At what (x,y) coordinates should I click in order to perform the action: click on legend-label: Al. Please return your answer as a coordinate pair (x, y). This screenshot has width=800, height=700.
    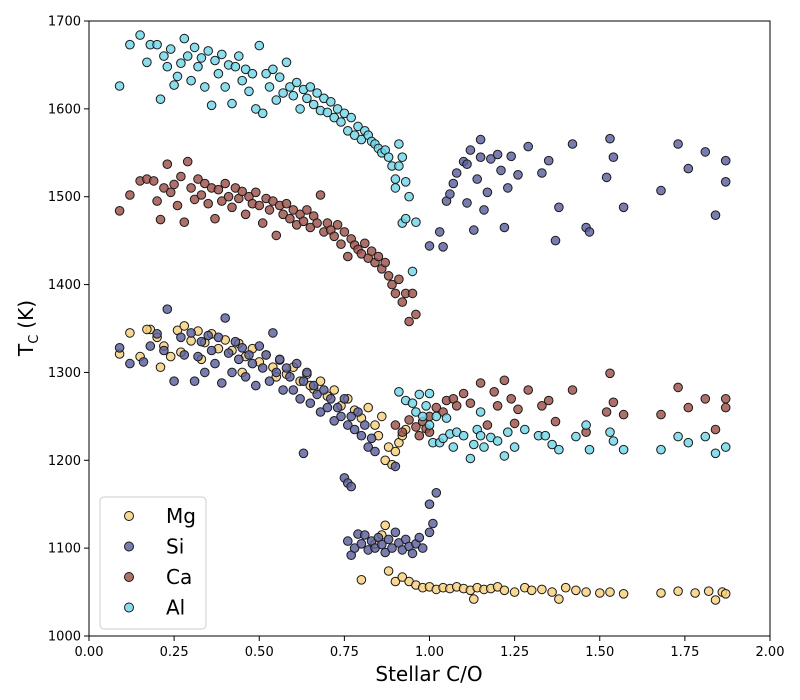
    Looking at the image, I should click on (175, 608).